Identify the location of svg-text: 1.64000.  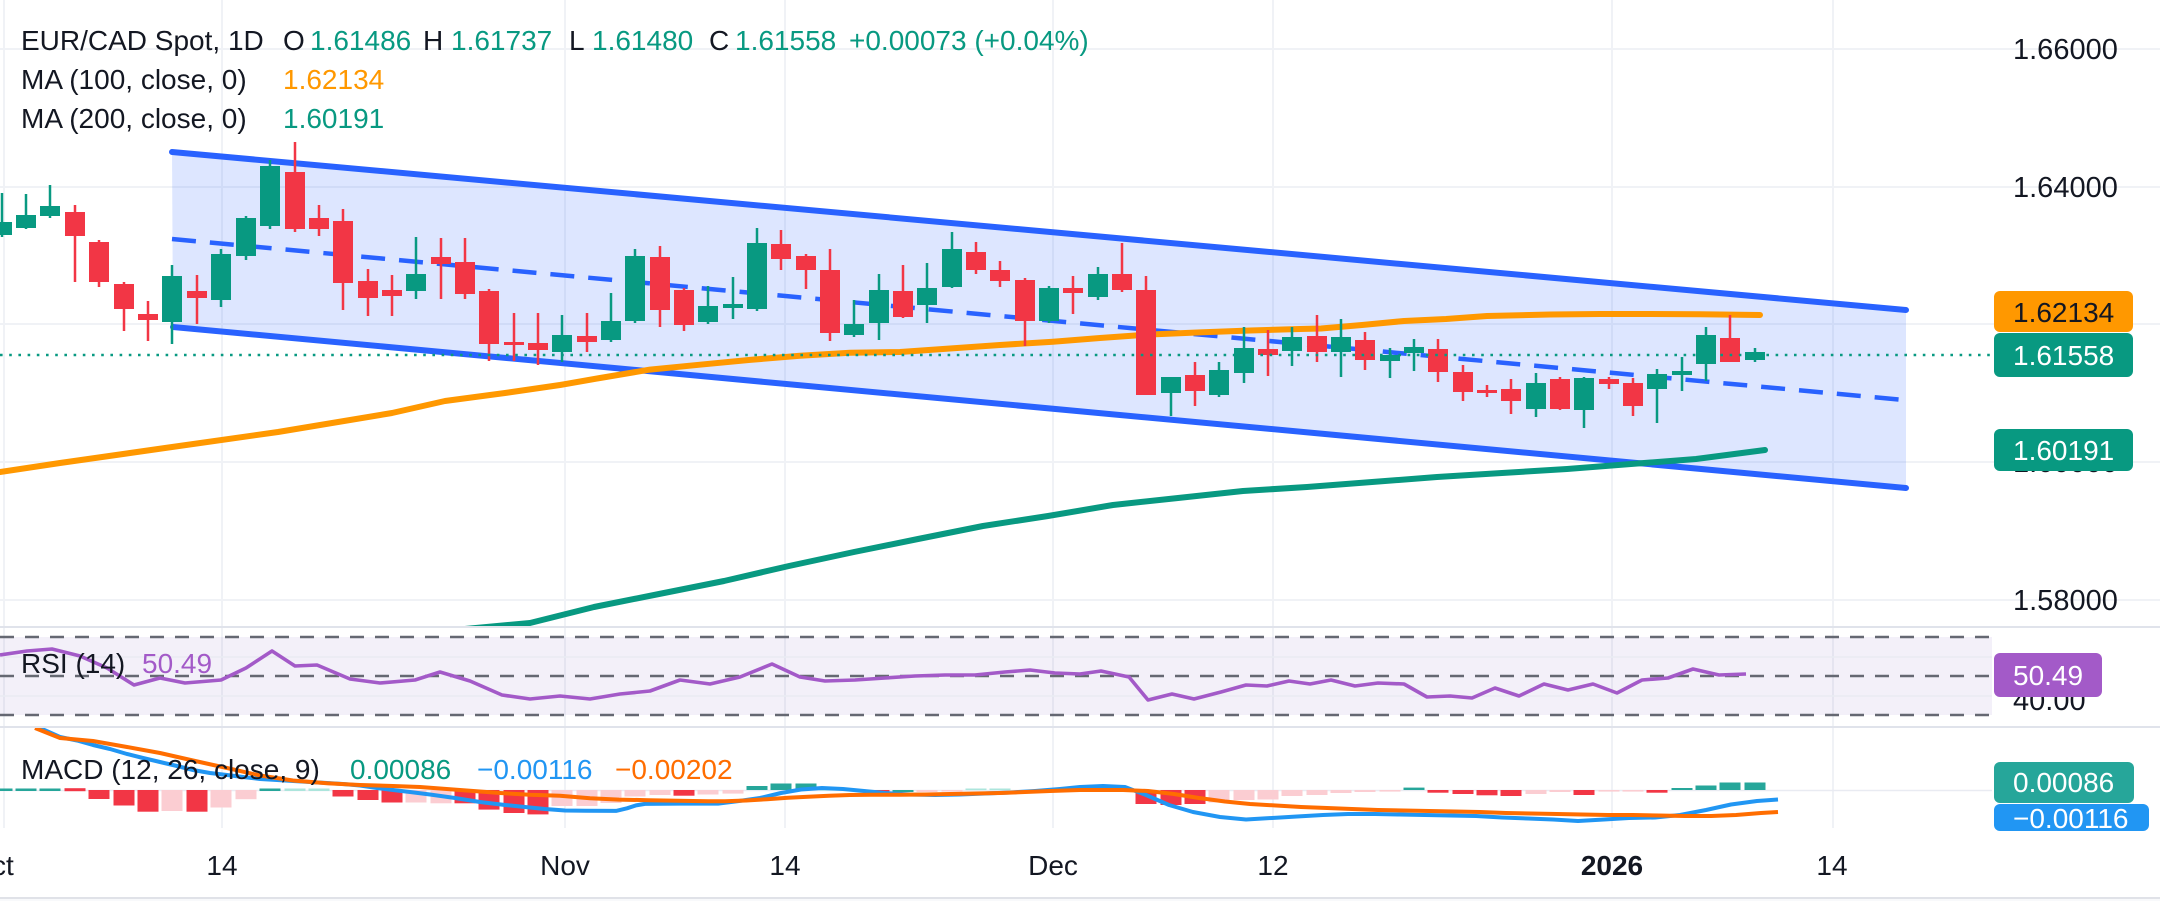
(2065, 188).